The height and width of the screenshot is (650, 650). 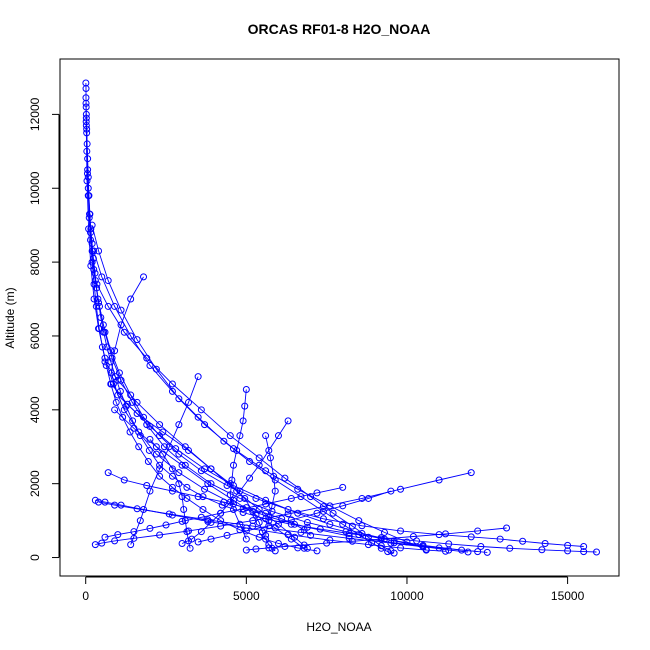 What do you see at coordinates (568, 596) in the screenshot?
I see `x-tick-label: 15000` at bounding box center [568, 596].